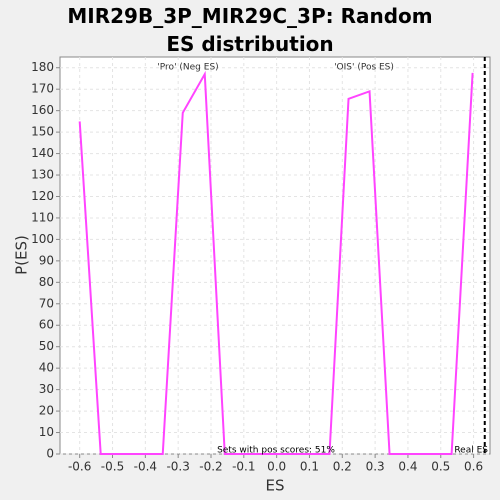 This screenshot has width=500, height=500. Describe the element at coordinates (50, 454) in the screenshot. I see `y-tick-label: 0` at that location.